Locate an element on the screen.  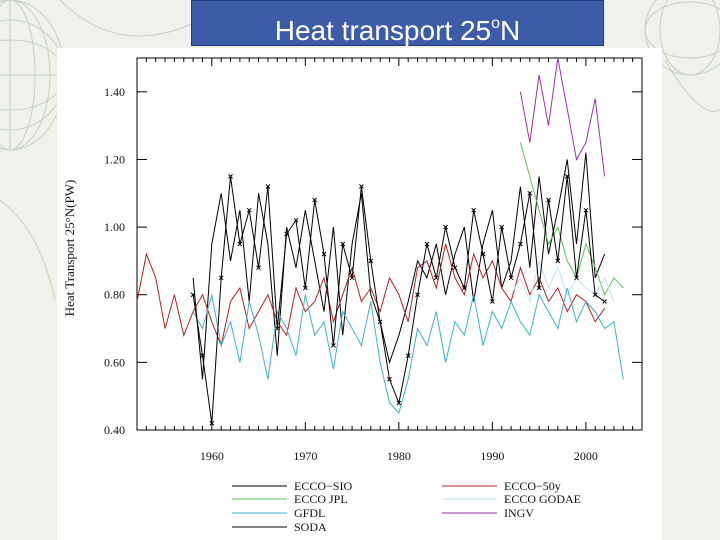
legend-item: ECCO−50y is located at coordinates (501, 486).